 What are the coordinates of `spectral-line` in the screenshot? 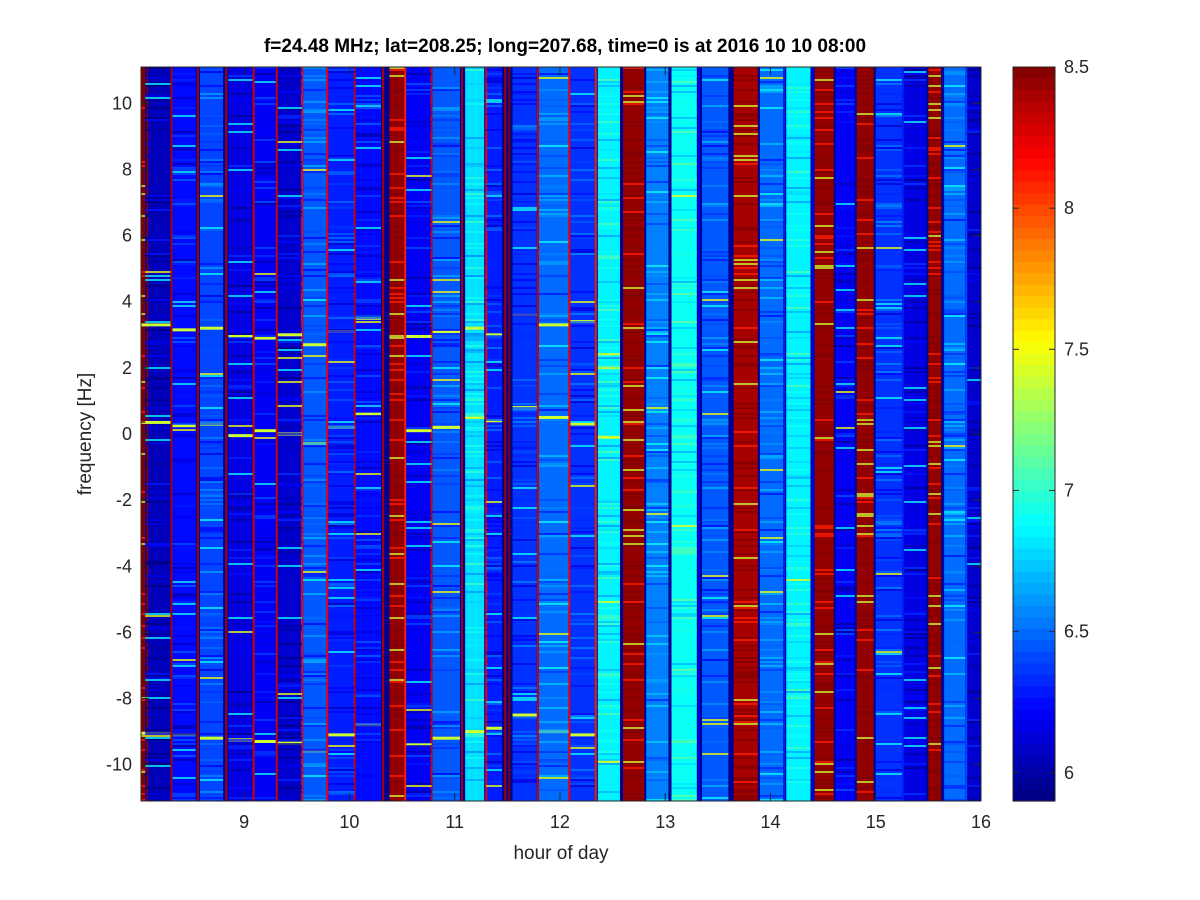 It's located at (290, 335).